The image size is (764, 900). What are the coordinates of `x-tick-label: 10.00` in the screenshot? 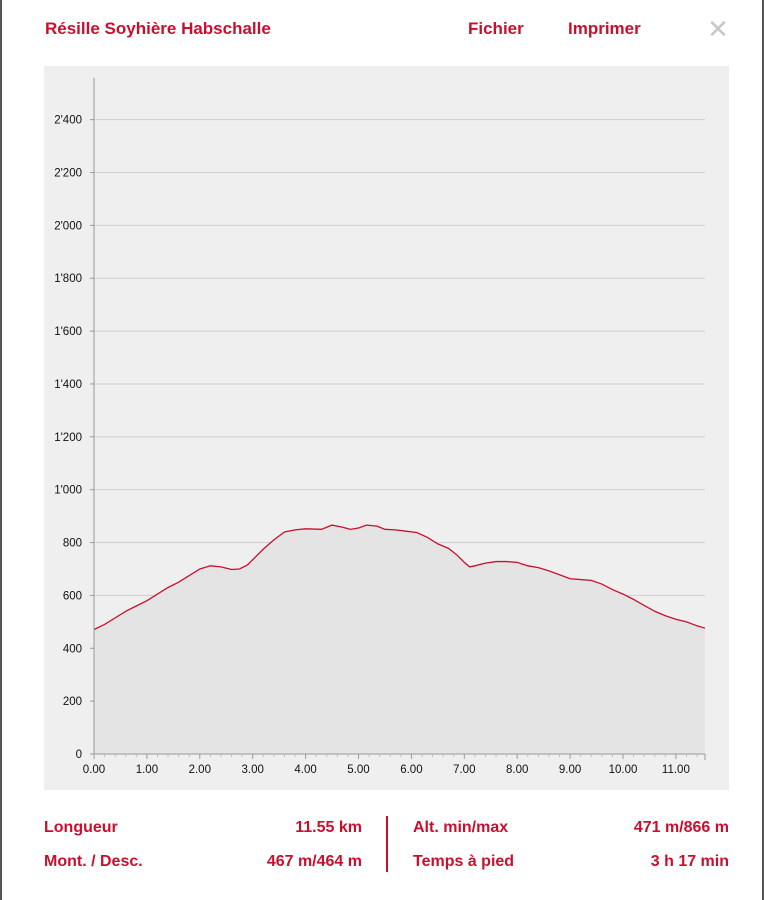 It's located at (623, 770).